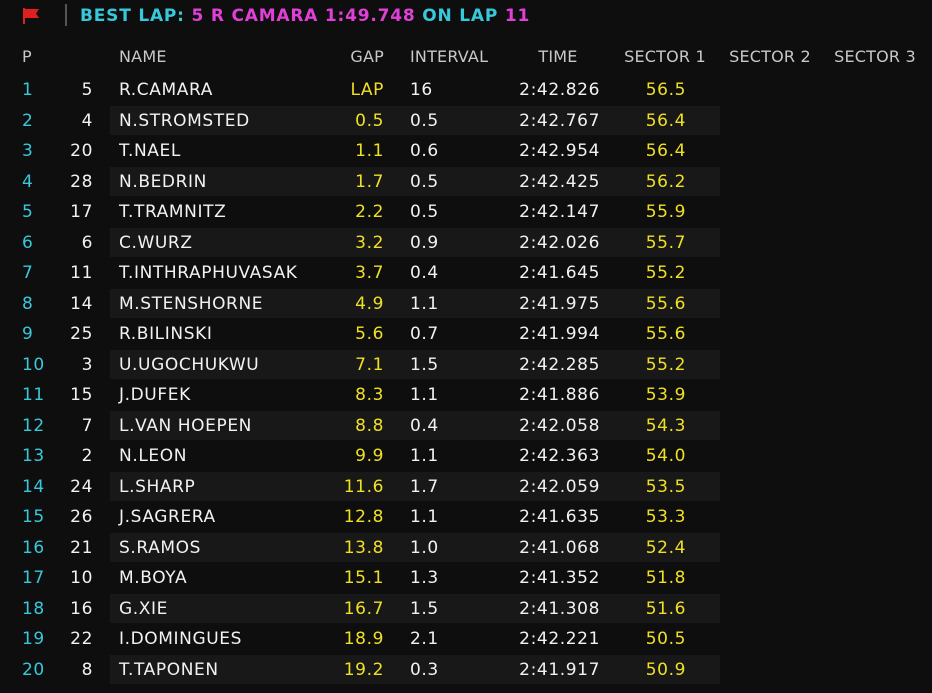  Describe the element at coordinates (363, 639) in the screenshot. I see `gap: 18.9` at that location.